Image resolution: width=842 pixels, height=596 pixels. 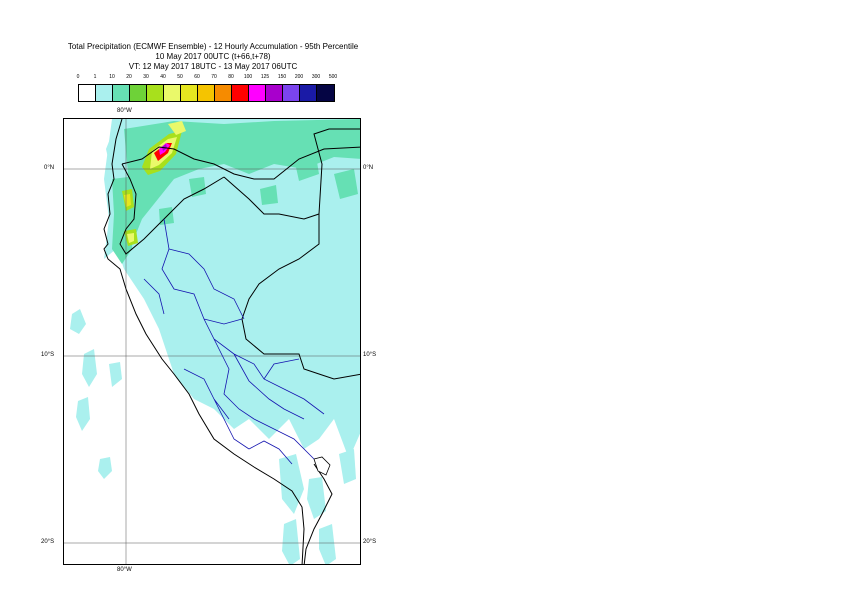 I want to click on legend-label: 70, so click(x=214, y=77).